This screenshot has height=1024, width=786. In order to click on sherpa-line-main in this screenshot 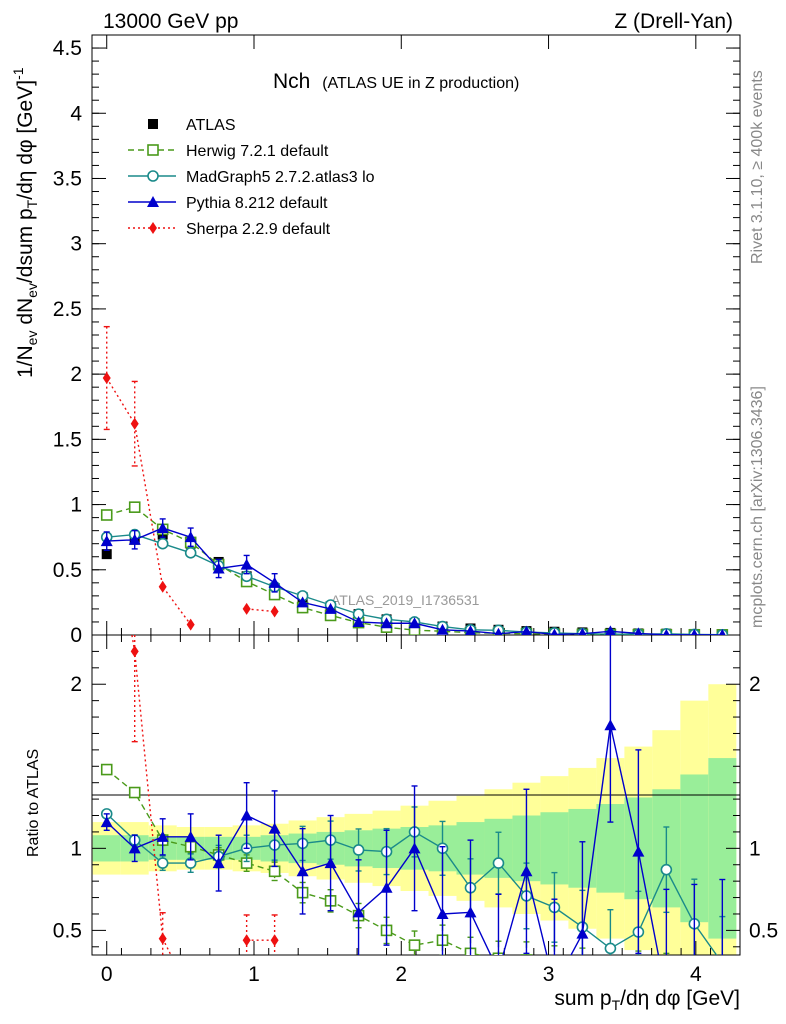, I will do `click(190, 501)`.